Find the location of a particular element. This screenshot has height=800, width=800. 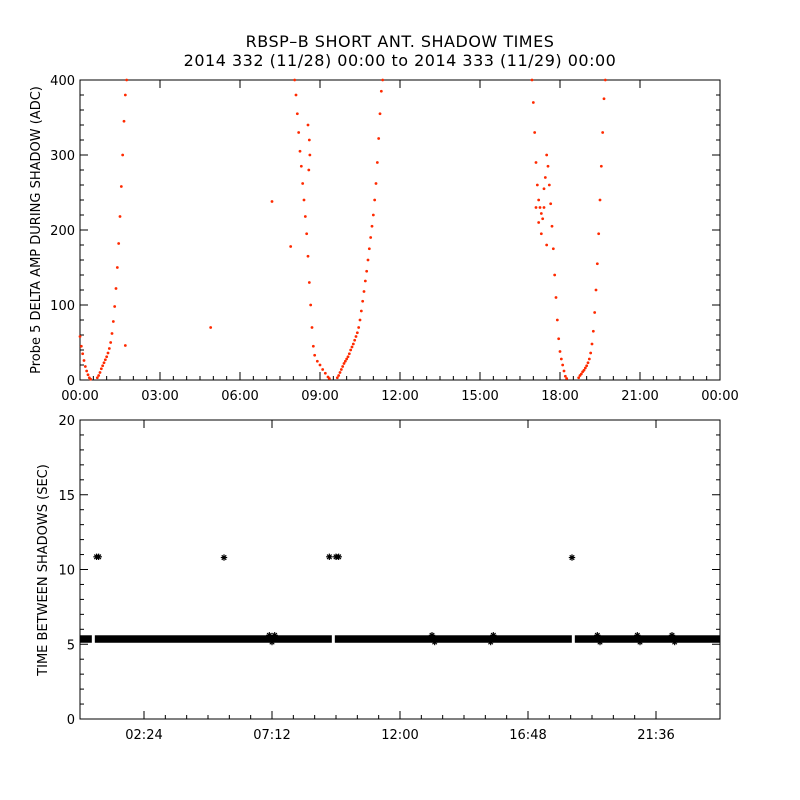

bottom-plot-points is located at coordinates (385, 599).